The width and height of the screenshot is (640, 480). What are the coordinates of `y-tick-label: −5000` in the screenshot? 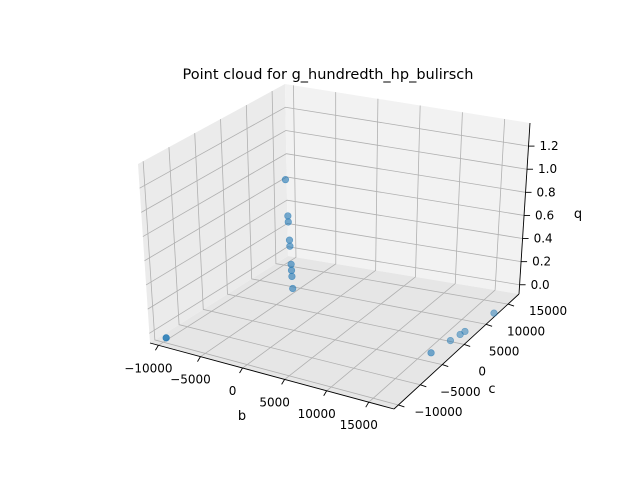 It's located at (460, 392).